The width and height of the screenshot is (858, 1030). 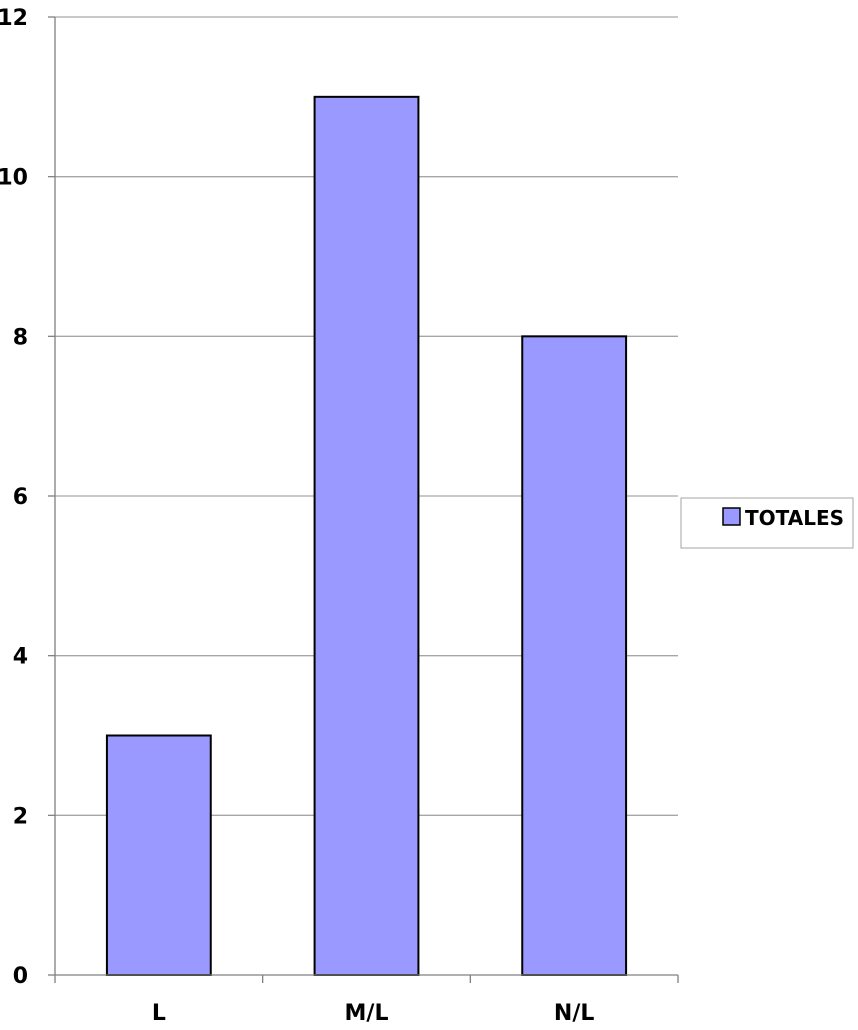 I want to click on legend-box, so click(x=767, y=523).